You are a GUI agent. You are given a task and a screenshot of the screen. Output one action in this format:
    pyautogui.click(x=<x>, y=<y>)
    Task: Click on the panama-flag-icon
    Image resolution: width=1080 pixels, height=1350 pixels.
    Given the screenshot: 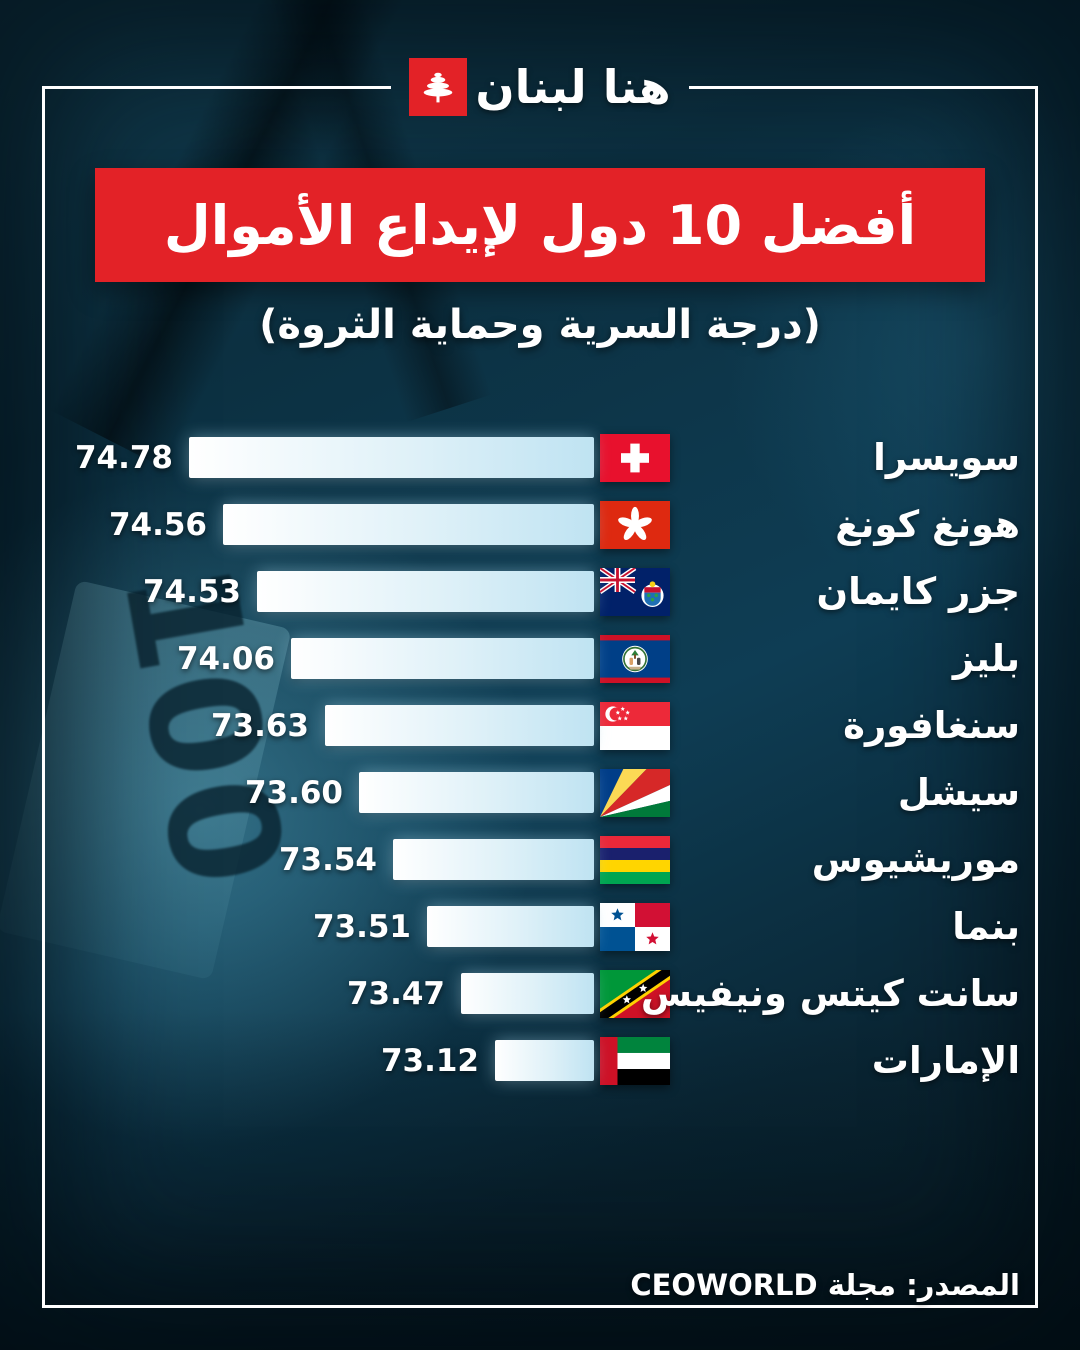 What is the action you would take?
    pyautogui.click(x=635, y=926)
    